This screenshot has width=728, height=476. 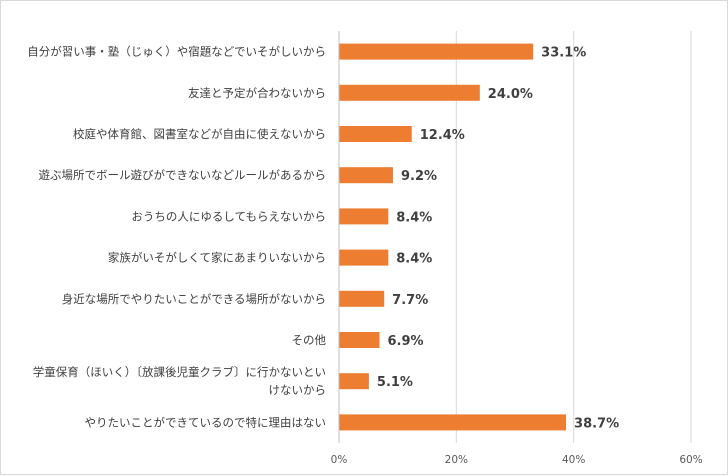 I want to click on x-tick-label: 0%, so click(x=339, y=460).